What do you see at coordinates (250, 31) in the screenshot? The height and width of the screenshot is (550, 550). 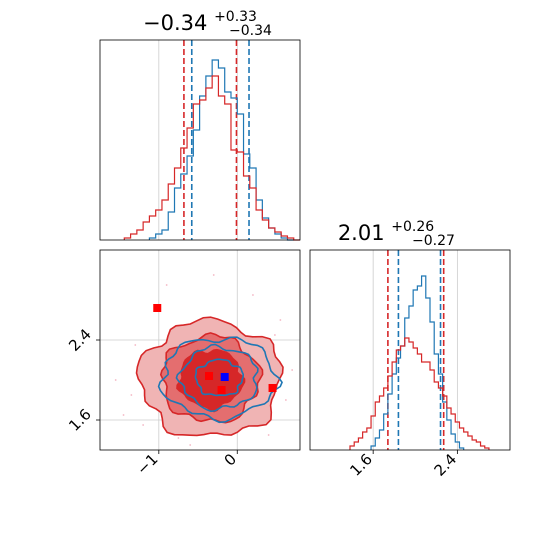 I see `marginal-x-title-lower-error: −0.34` at bounding box center [250, 31].